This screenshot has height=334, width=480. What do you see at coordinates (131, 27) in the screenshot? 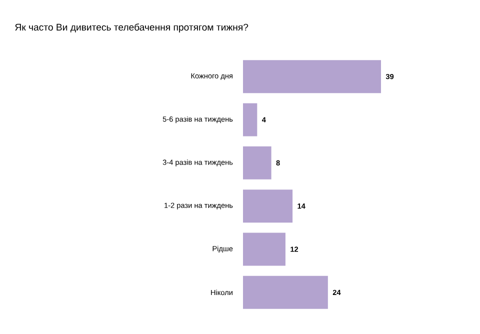
I see `text: Як часто Ви дивитесь телебачення протягом тижня?` at bounding box center [131, 27].